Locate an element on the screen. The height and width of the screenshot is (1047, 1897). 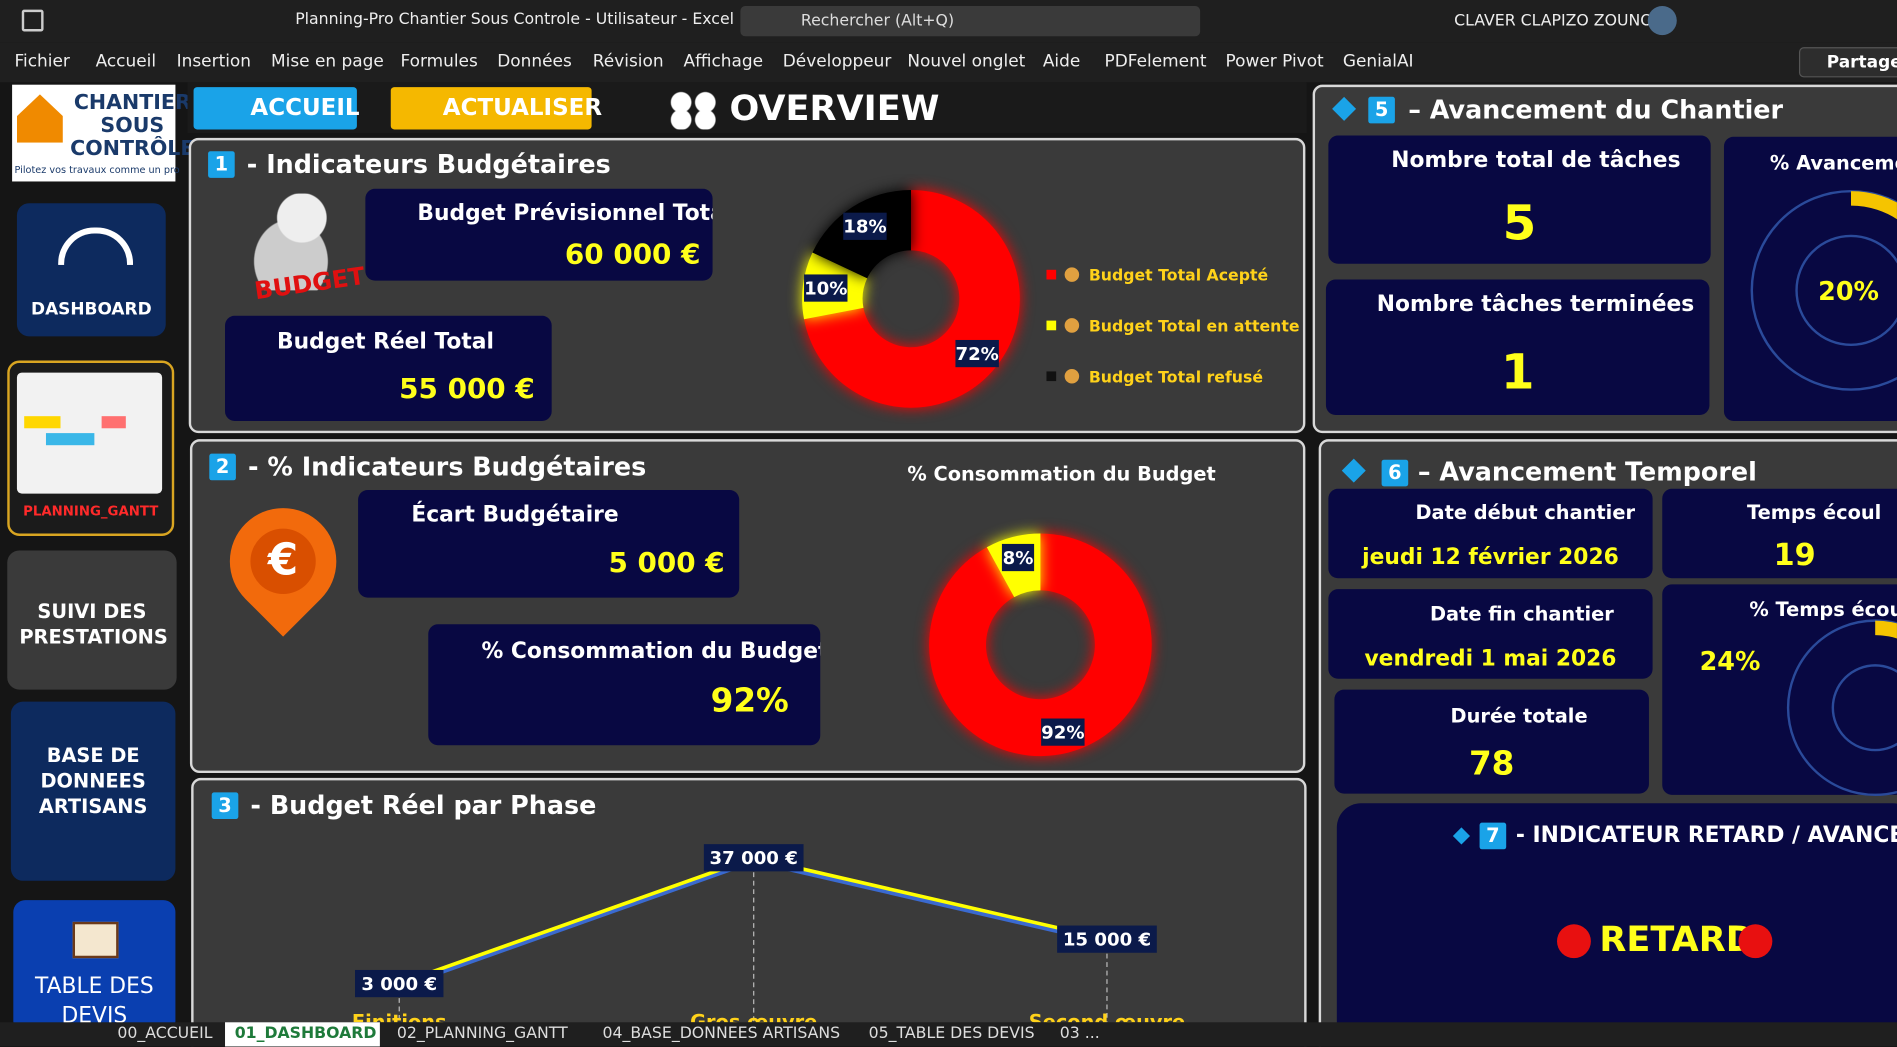
x-tick-label: Second œuvre is located at coordinates (1107, 1016).